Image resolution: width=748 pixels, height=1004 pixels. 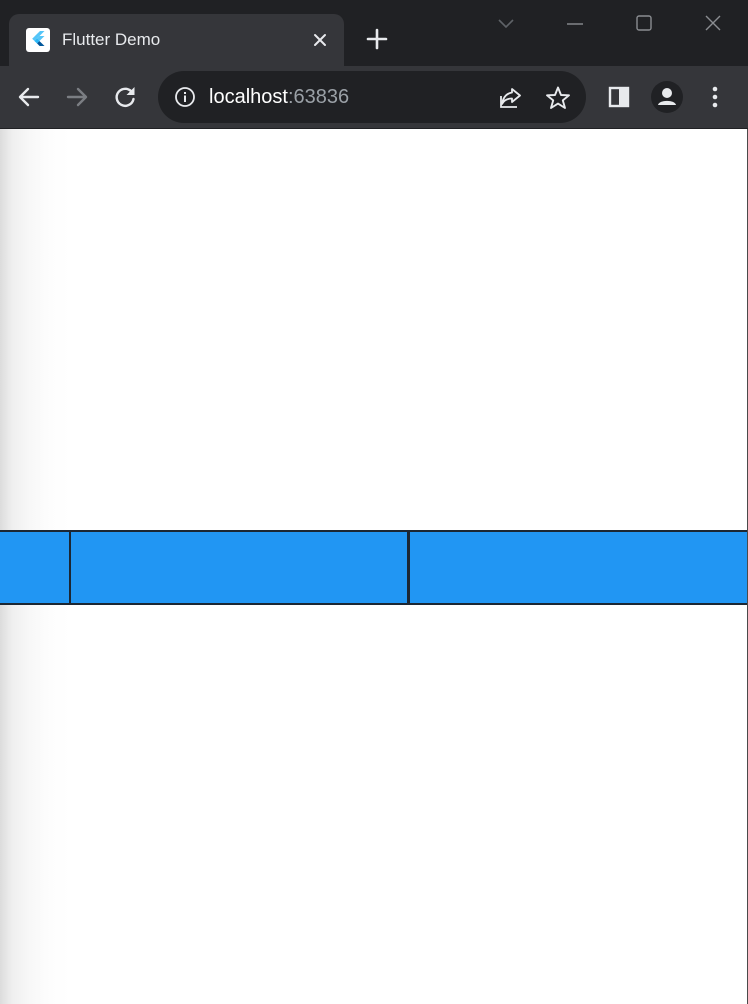 I want to click on close-icon, so click(x=713, y=24).